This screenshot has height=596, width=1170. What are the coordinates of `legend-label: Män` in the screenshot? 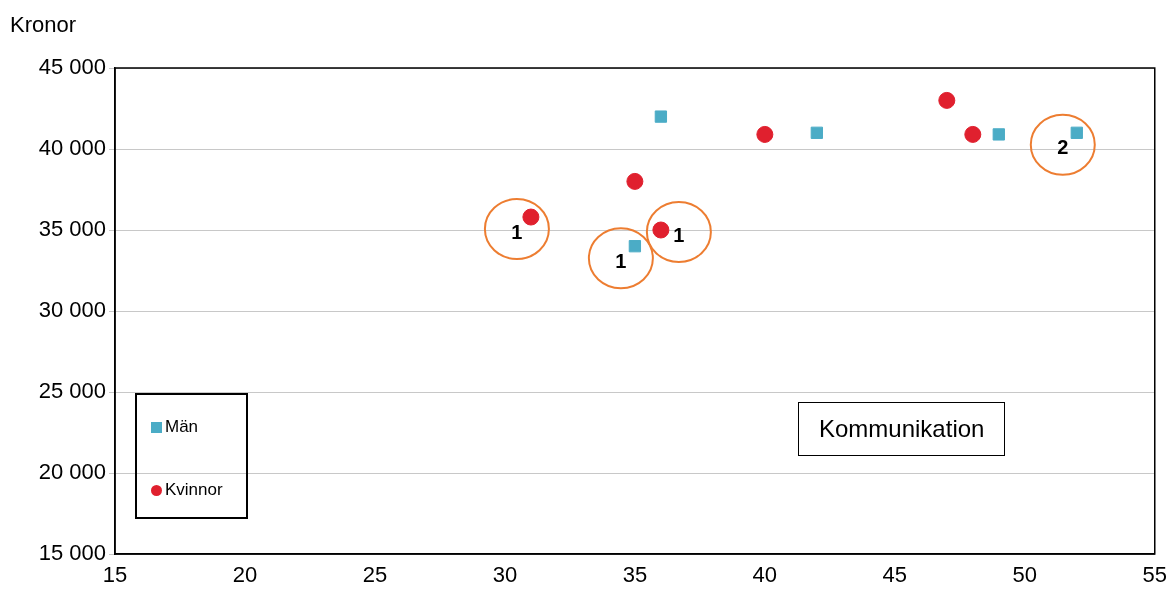 It's located at (182, 427).